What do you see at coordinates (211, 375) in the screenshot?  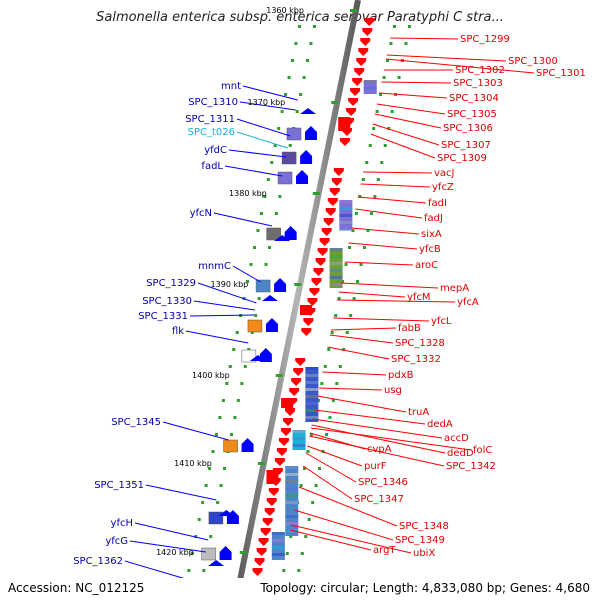 I see `scale-label: 1400 kbp` at bounding box center [211, 375].